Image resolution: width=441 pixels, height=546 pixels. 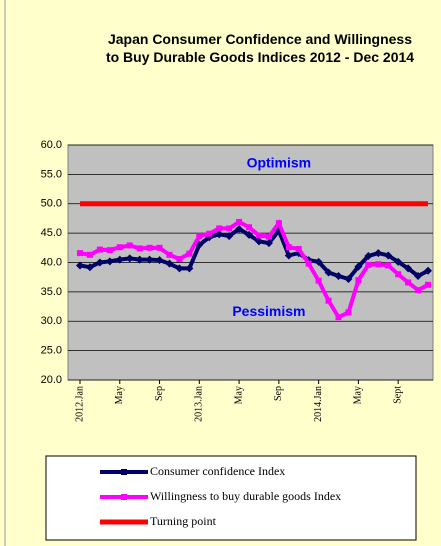 What do you see at coordinates (51, 380) in the screenshot?
I see `y-tick-label: 20.0` at bounding box center [51, 380].